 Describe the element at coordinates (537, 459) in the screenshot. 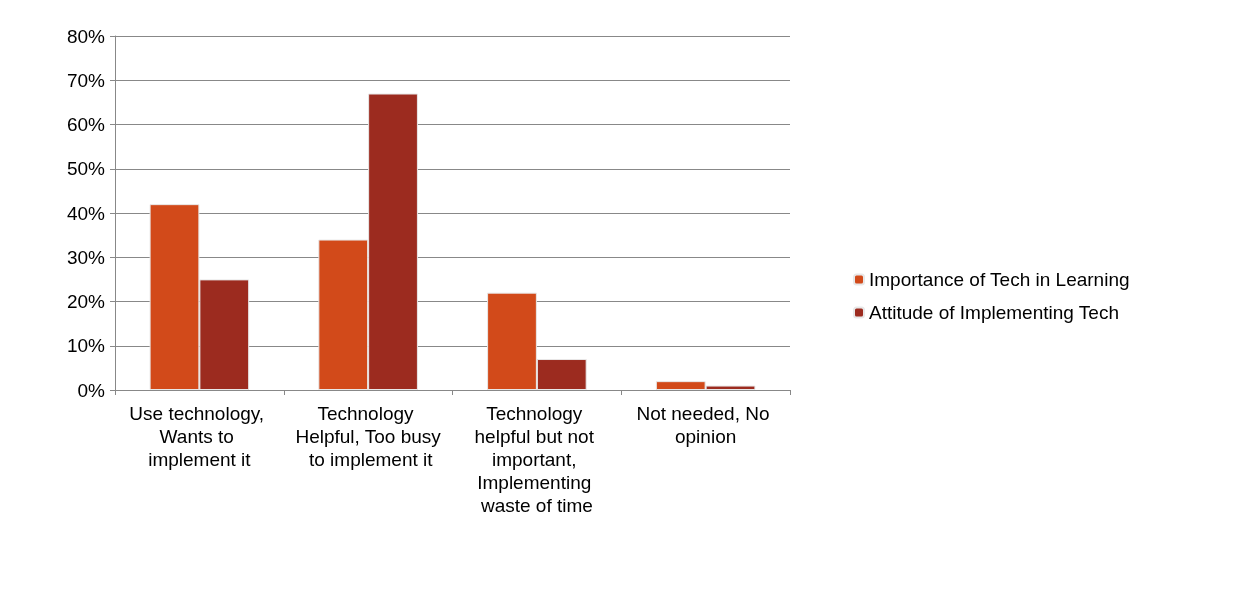

I see `x-tick-label: Technology helpful but not important, Implementing waste of time` at that location.